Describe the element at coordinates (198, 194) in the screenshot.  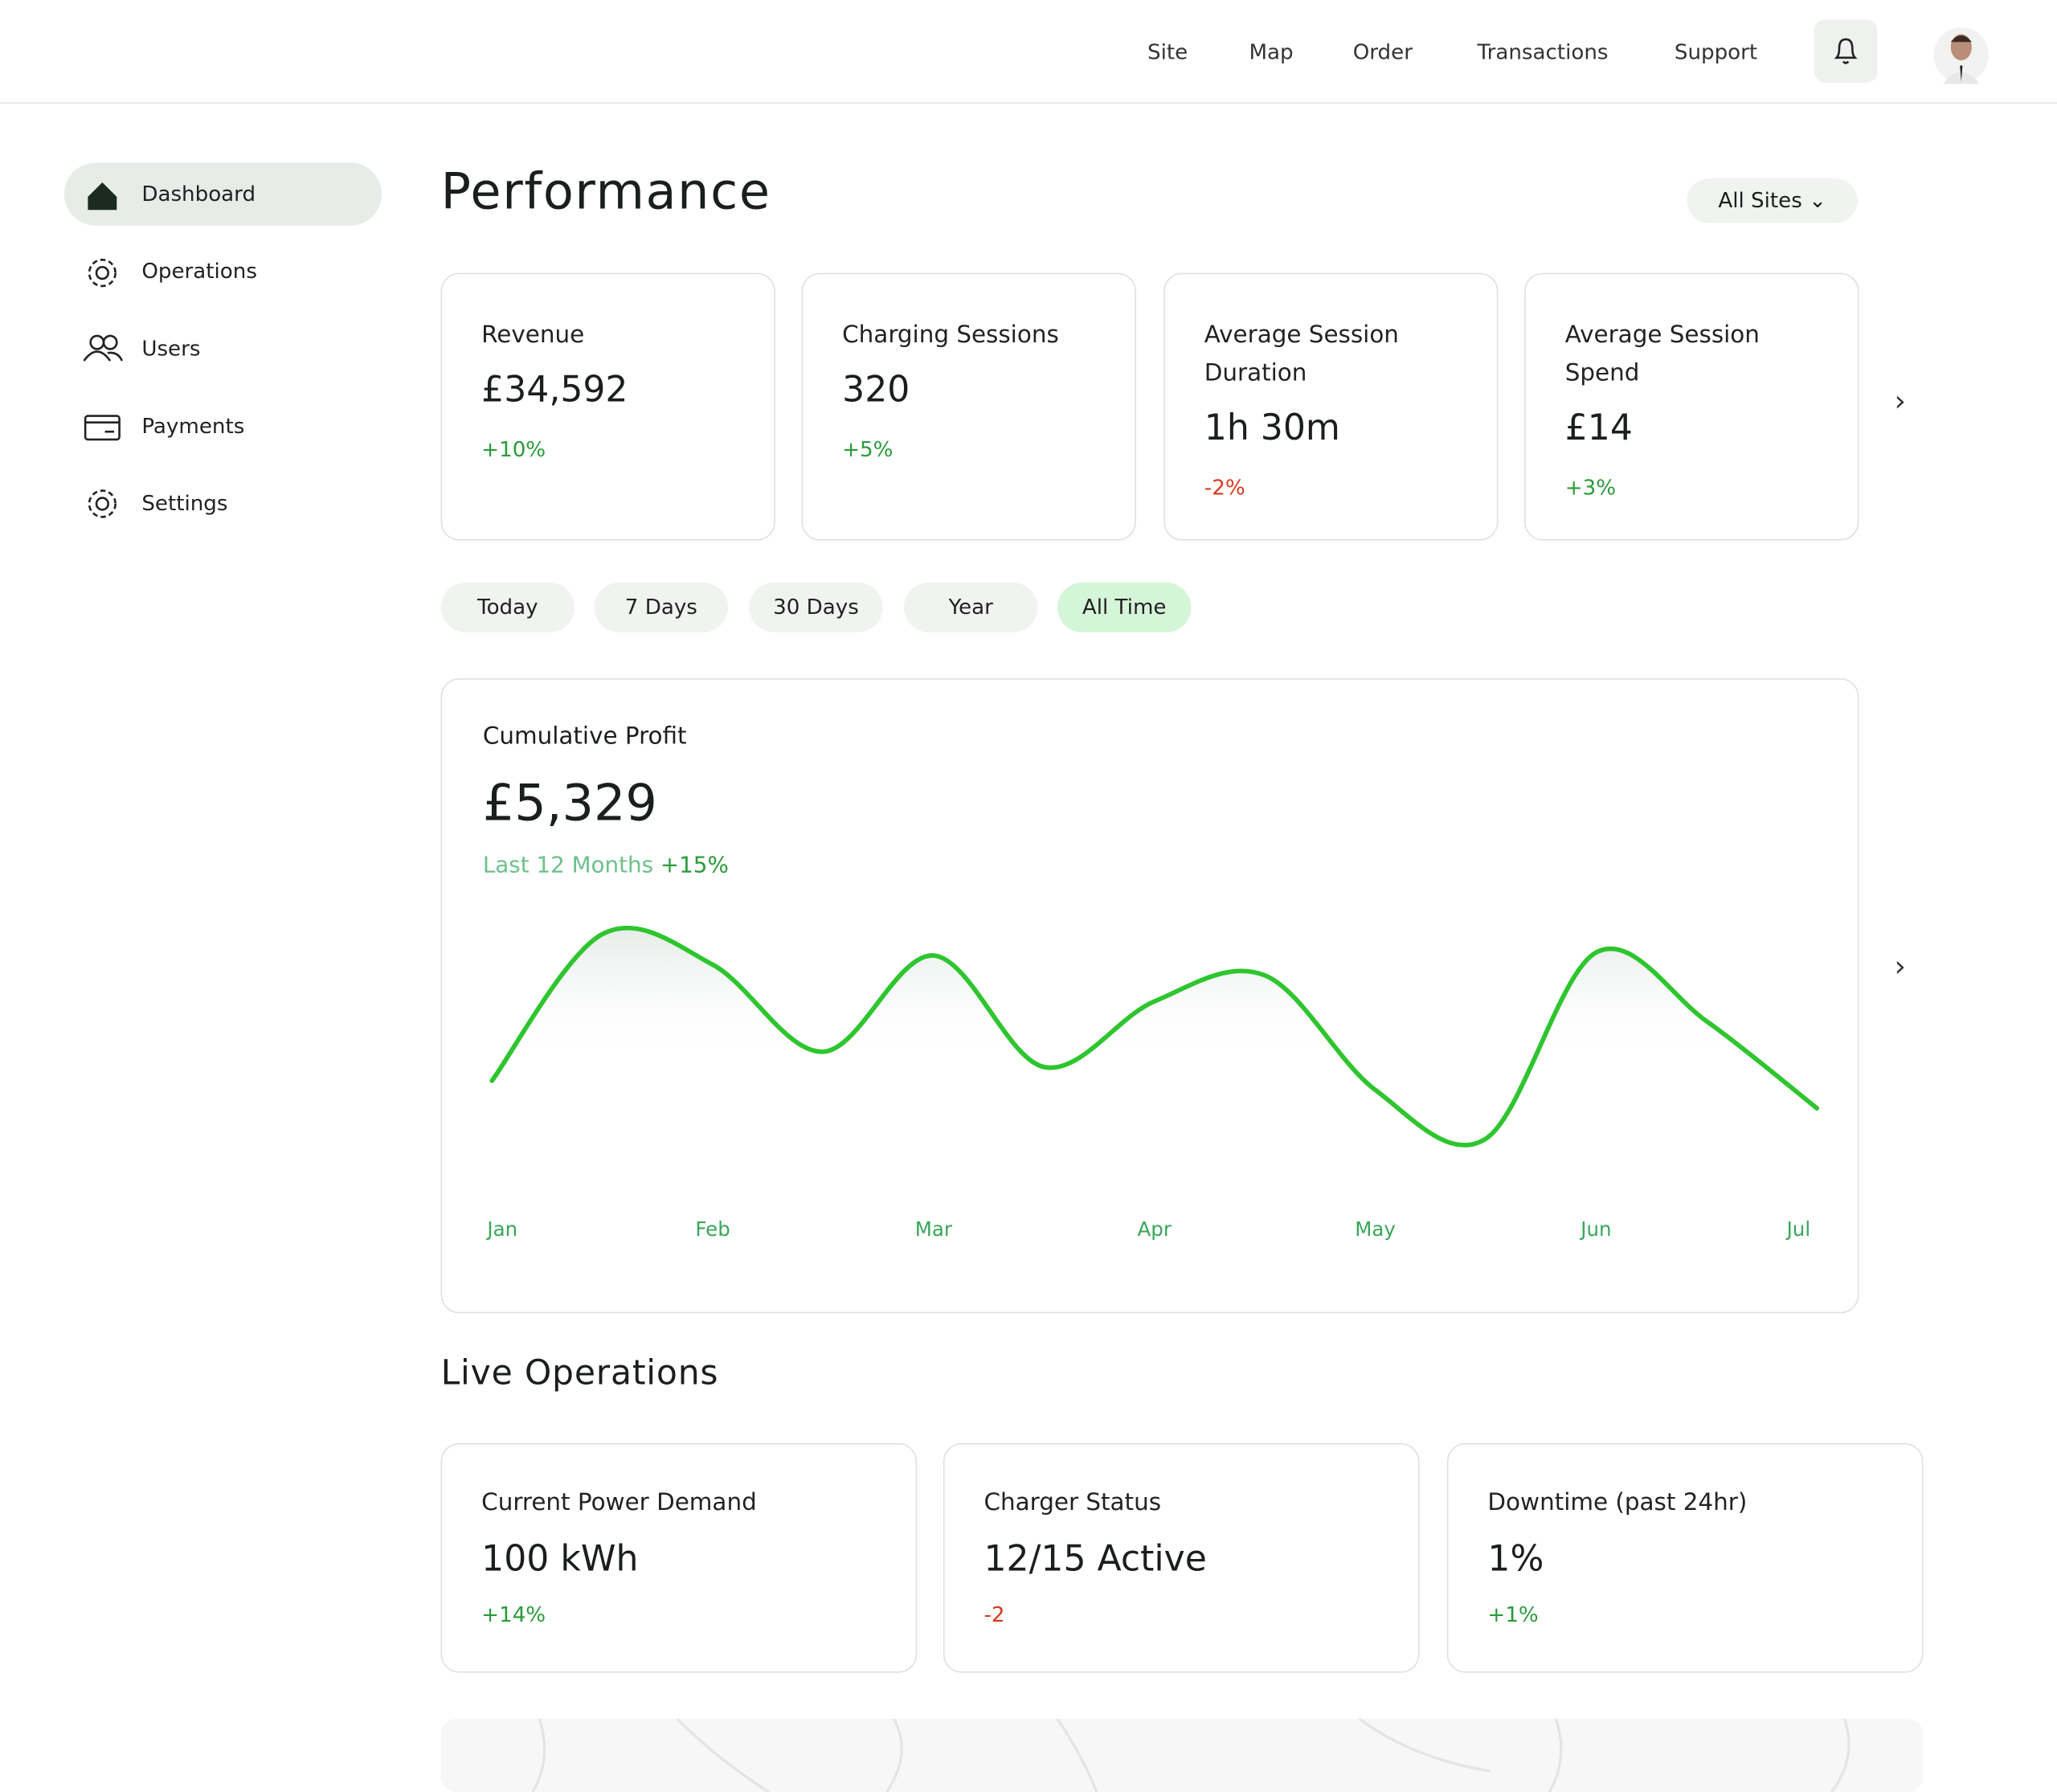
I see `sidebar-item: Dashboard` at that location.